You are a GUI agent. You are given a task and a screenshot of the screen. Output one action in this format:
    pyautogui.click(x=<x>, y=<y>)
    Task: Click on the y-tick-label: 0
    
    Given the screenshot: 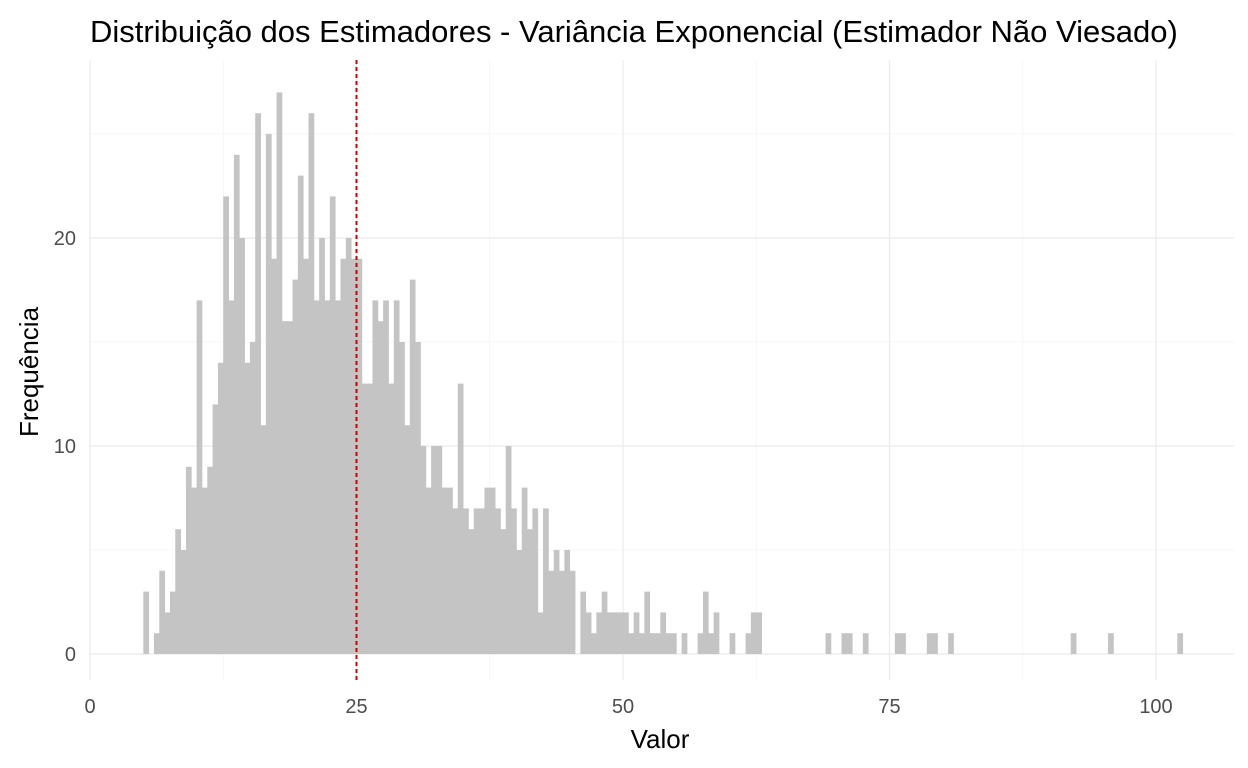 What is the action you would take?
    pyautogui.click(x=70, y=655)
    